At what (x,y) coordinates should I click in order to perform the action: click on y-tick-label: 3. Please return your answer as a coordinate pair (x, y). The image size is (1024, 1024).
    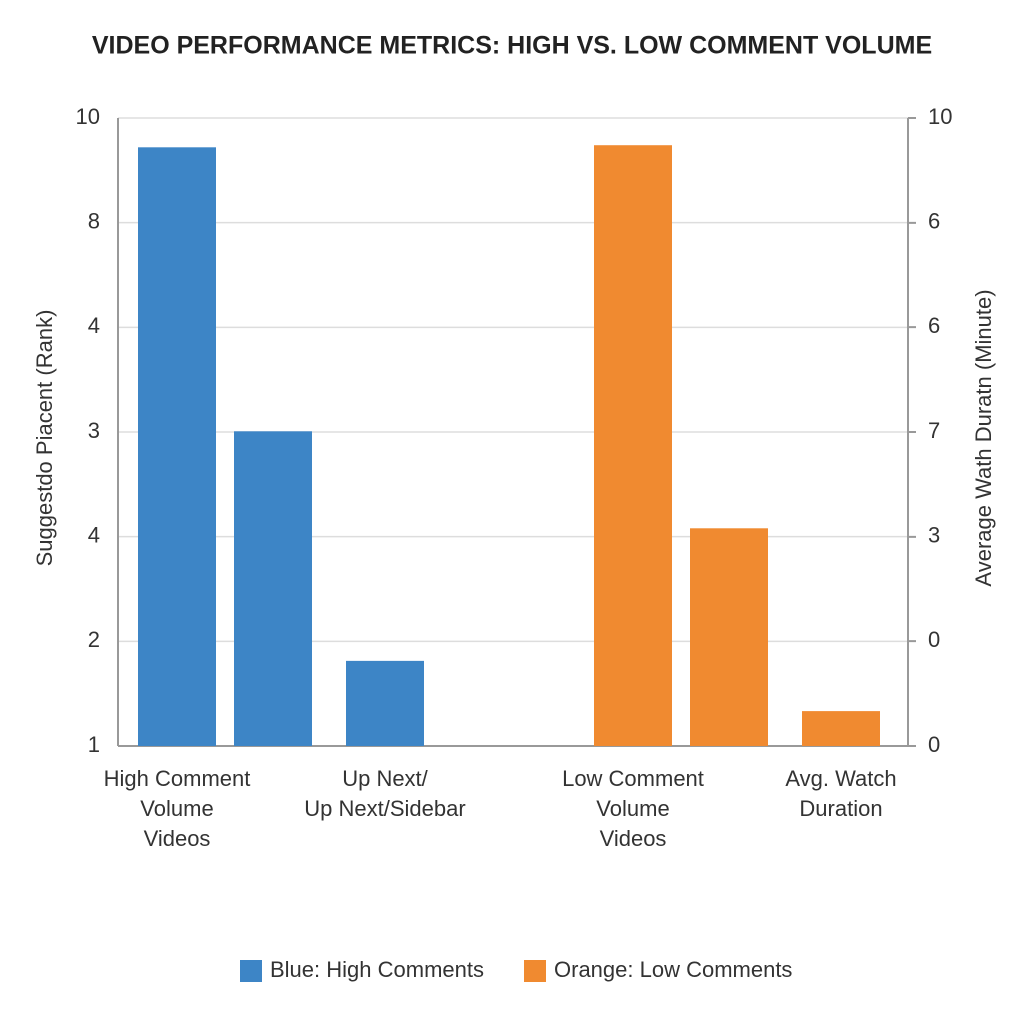
    Looking at the image, I should click on (94, 430).